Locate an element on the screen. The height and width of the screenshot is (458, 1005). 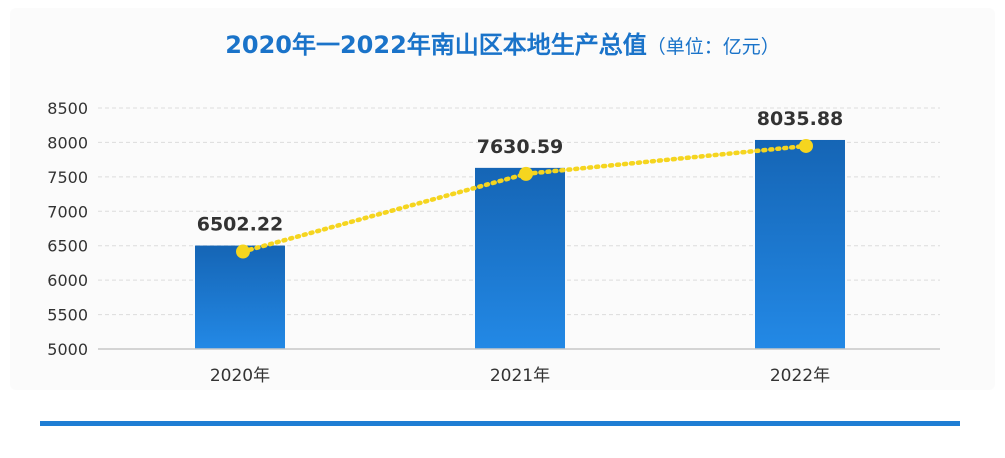
data-label: 6502.22 is located at coordinates (240, 225).